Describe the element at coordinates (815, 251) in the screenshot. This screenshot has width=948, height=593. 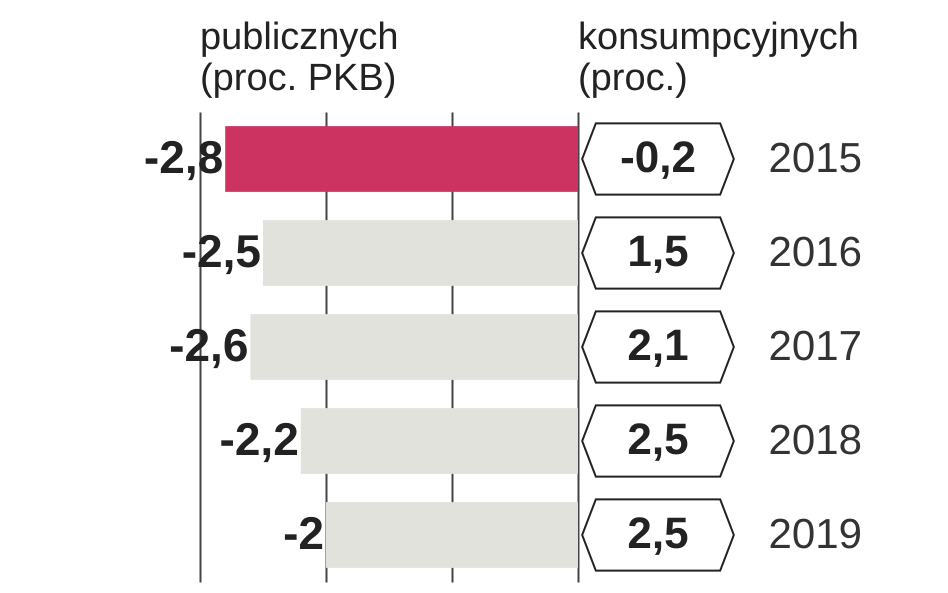
I see `y-tick-label: 2016` at that location.